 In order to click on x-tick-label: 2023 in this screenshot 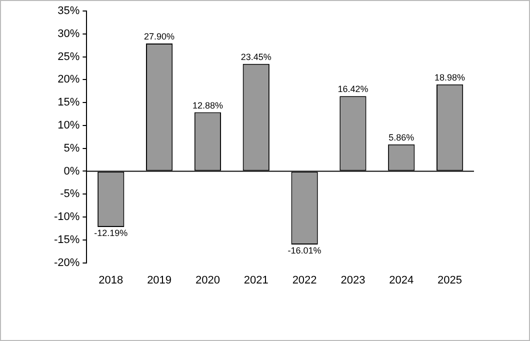, I will do `click(353, 280)`.